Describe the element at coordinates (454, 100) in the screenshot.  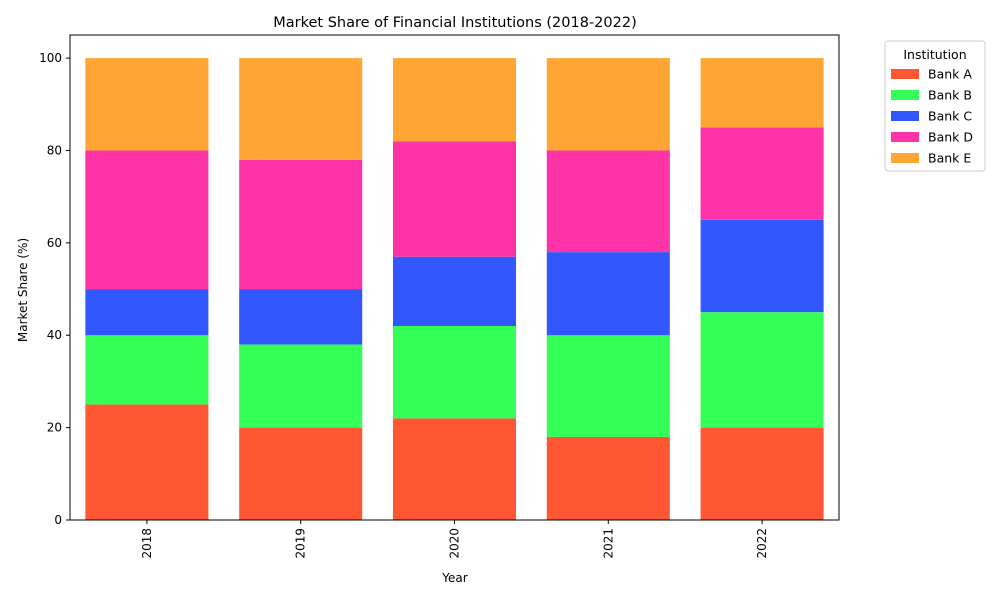
I see `bar-bank-e-2020` at that location.